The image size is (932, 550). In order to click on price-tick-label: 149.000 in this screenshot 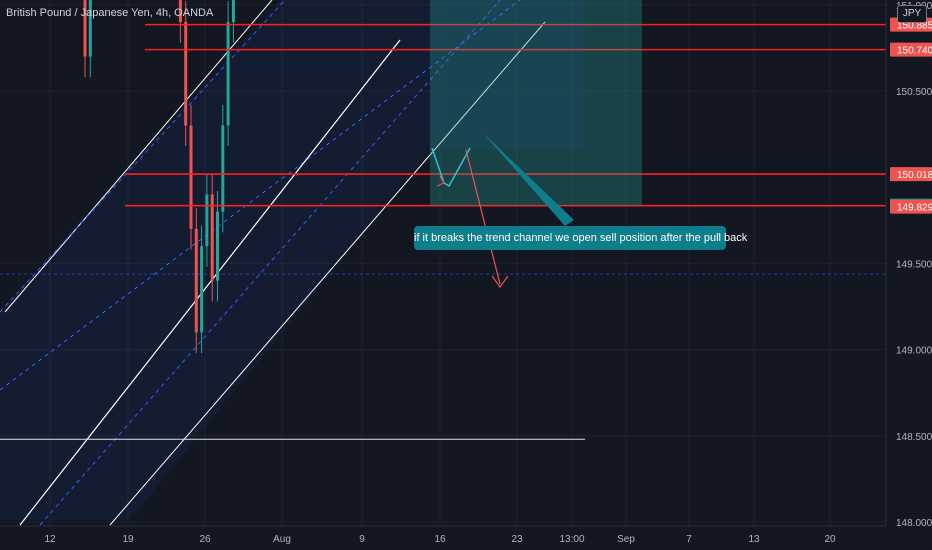, I will do `click(914, 351)`.